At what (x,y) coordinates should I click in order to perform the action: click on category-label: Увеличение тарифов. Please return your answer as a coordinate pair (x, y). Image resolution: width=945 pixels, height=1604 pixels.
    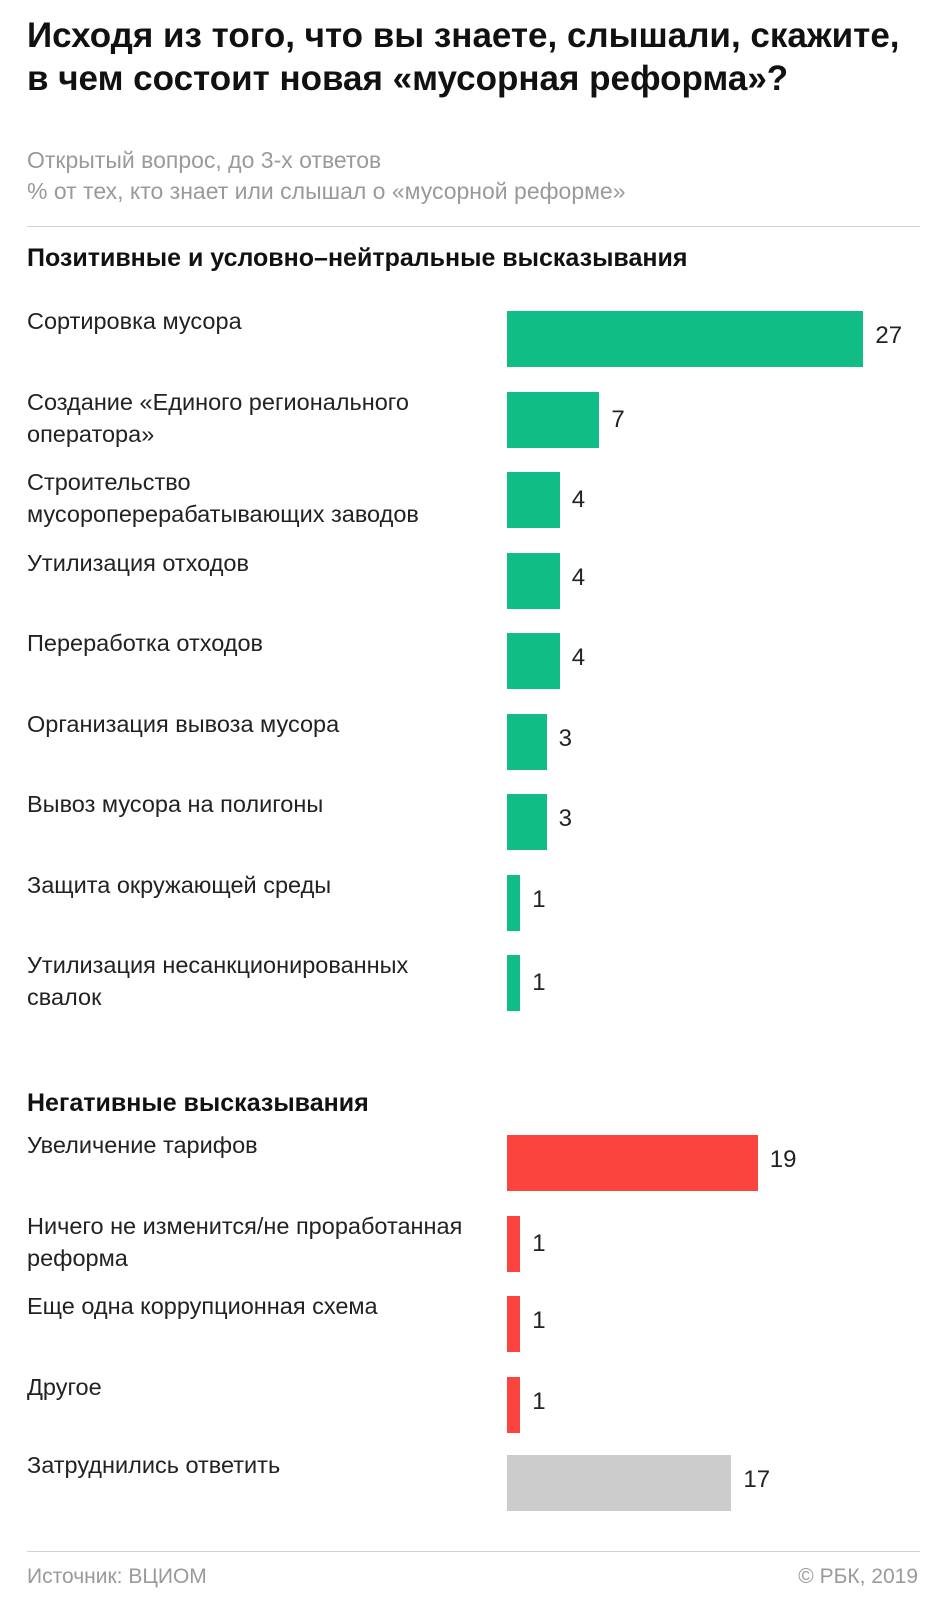
    Looking at the image, I should click on (142, 1145).